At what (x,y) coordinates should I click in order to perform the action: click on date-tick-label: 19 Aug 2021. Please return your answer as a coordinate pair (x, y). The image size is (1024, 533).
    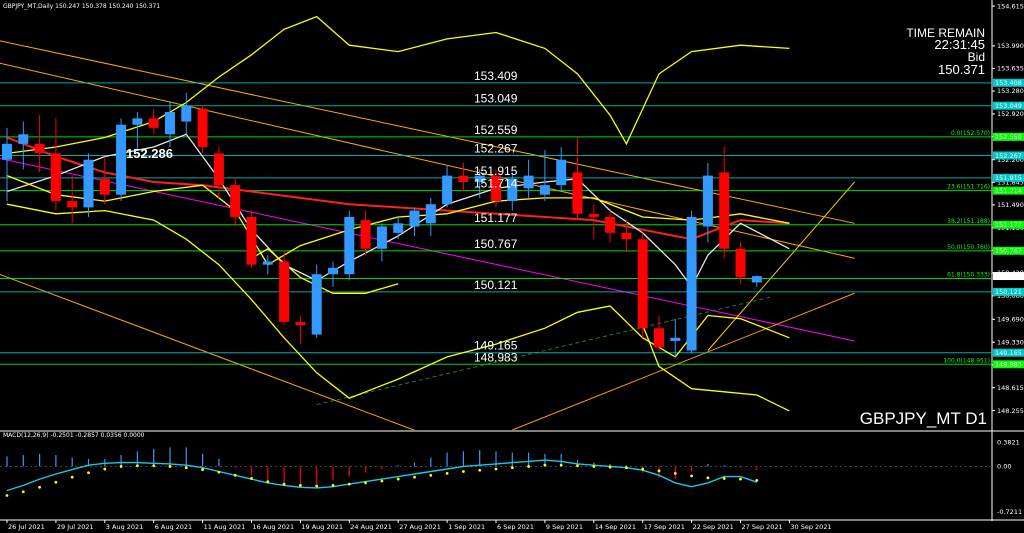
    Looking at the image, I should click on (322, 527).